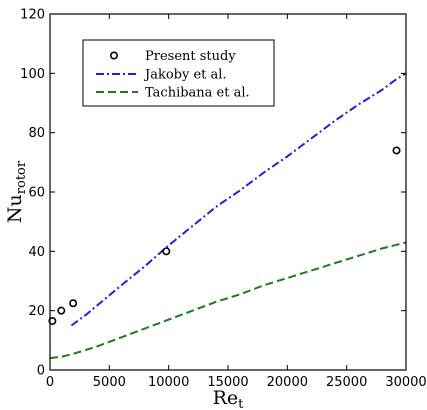  I want to click on y-tick-label: 40, so click(36, 252).